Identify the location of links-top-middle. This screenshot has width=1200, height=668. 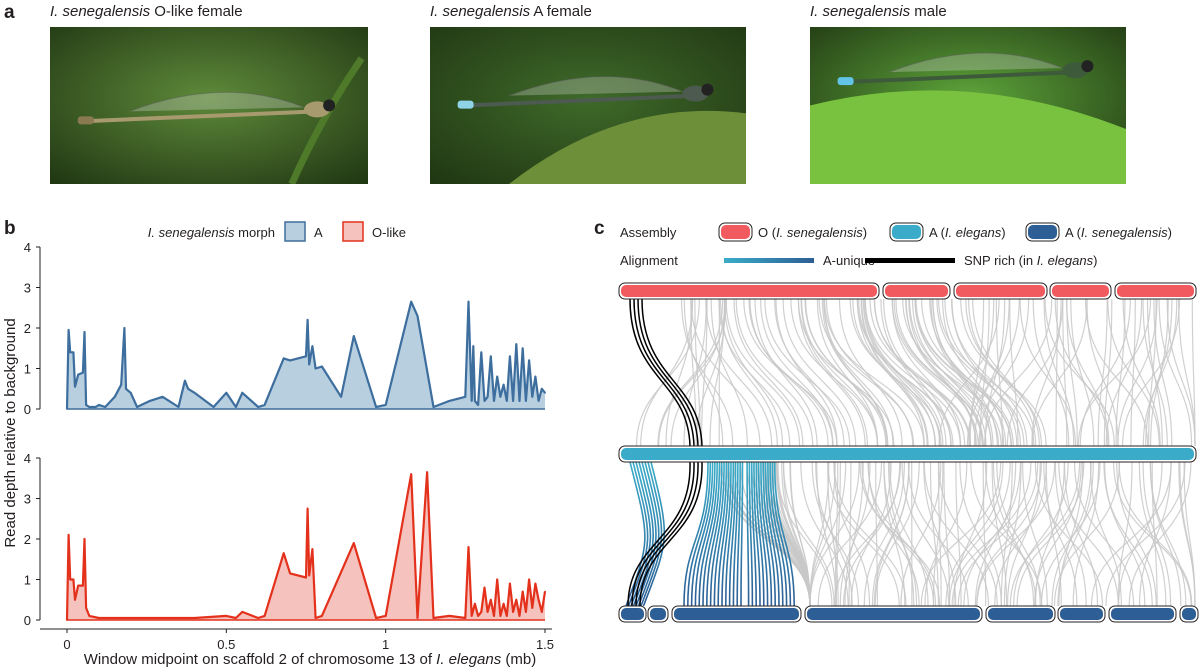
(915, 372).